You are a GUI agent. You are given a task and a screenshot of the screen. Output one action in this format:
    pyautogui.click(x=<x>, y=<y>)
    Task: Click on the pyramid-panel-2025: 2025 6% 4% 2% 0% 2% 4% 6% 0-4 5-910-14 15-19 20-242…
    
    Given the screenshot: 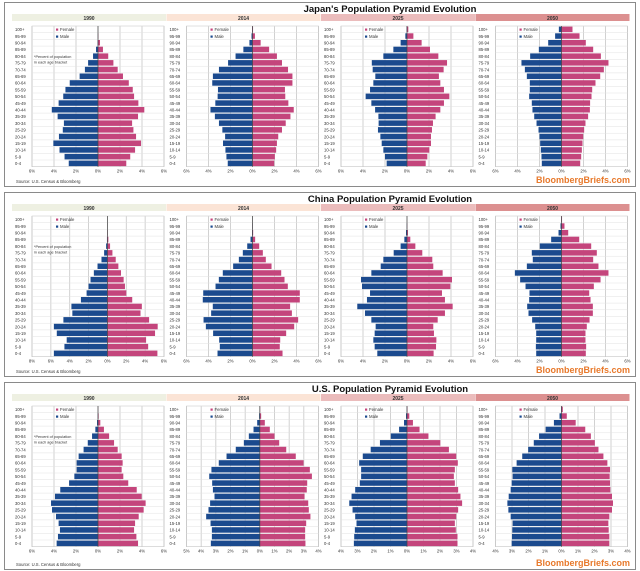 What is the action you would take?
    pyautogui.click(x=398, y=284)
    